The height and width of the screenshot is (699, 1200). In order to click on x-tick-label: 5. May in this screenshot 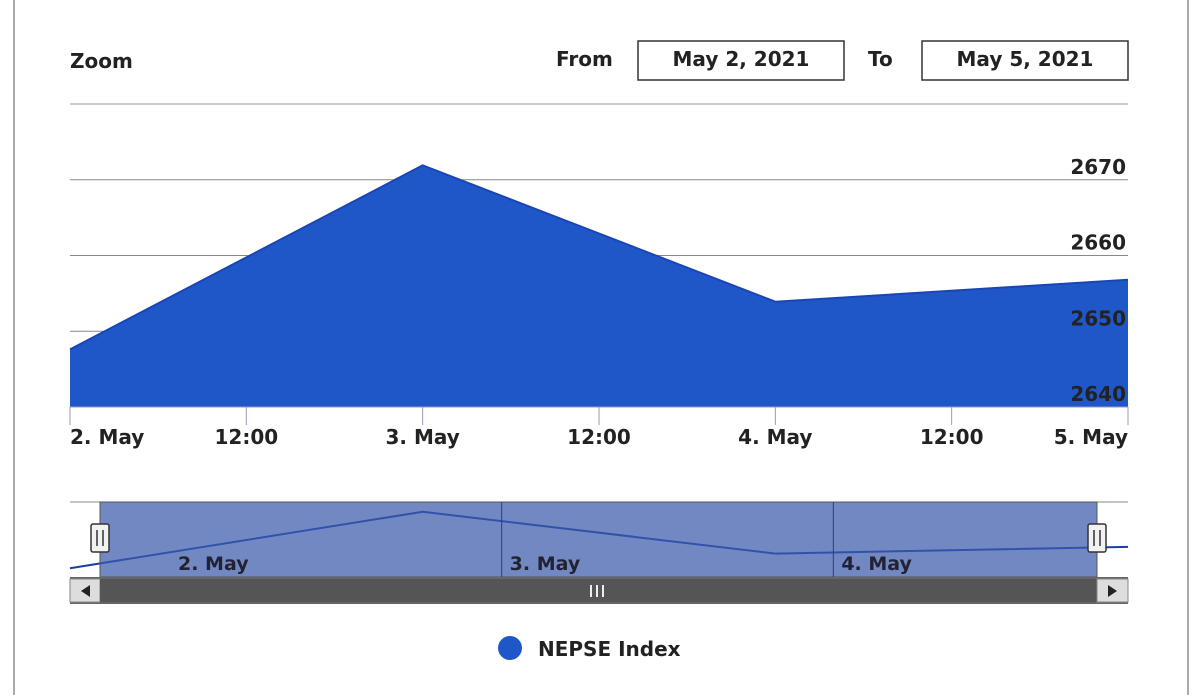, I will do `click(1091, 437)`.